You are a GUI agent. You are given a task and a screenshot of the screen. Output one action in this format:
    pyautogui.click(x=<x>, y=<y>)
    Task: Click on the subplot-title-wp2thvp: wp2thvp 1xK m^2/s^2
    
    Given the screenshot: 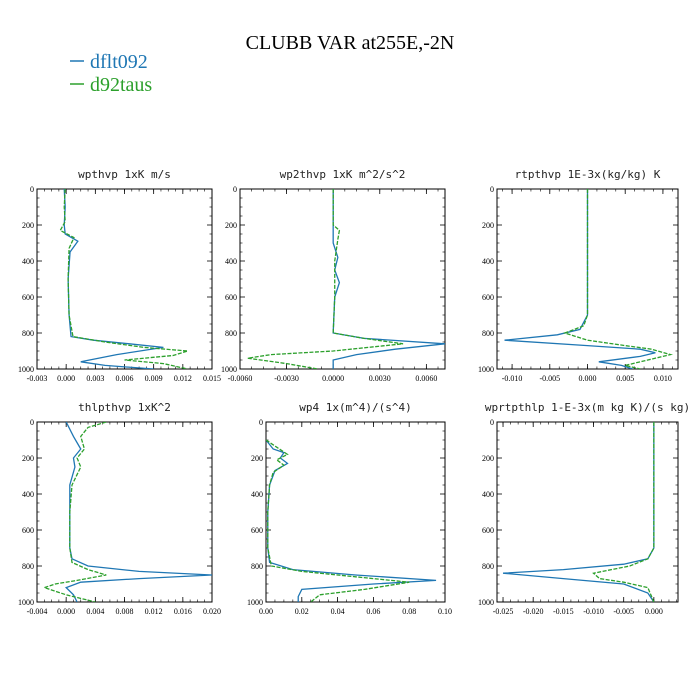 What is the action you would take?
    pyautogui.click(x=343, y=174)
    